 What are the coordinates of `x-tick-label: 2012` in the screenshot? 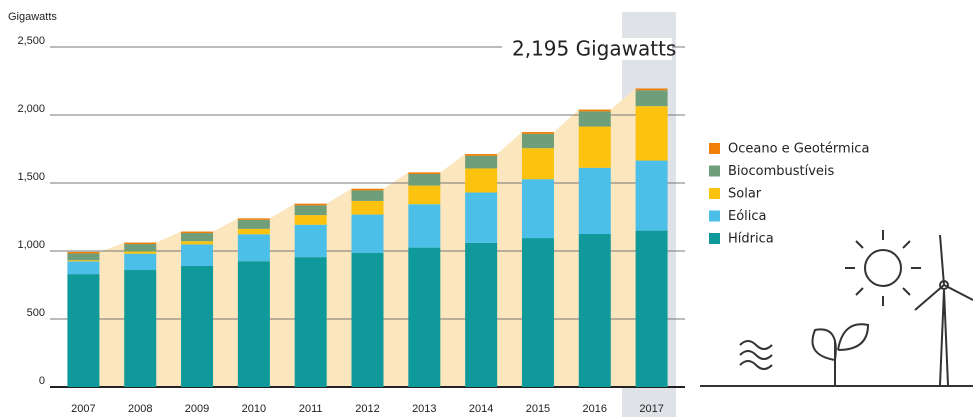 It's located at (367, 409).